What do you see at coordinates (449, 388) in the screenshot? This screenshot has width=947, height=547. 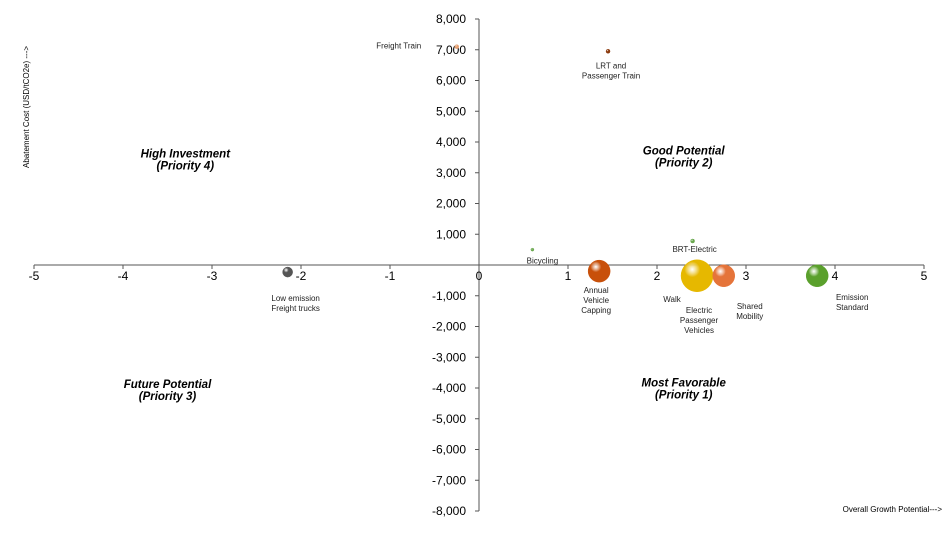 I see `y-tick-label: -4,000` at bounding box center [449, 388].